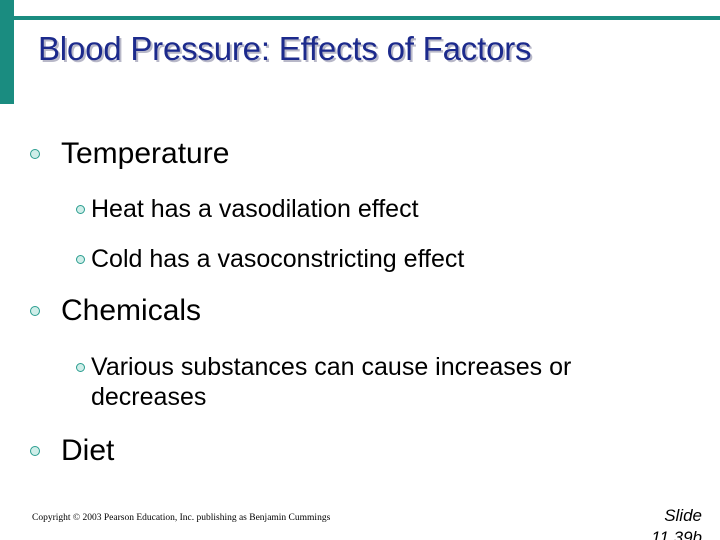  I want to click on sub-bullet-cold: Cold has a vasoconstricting effect, so click(270, 259).